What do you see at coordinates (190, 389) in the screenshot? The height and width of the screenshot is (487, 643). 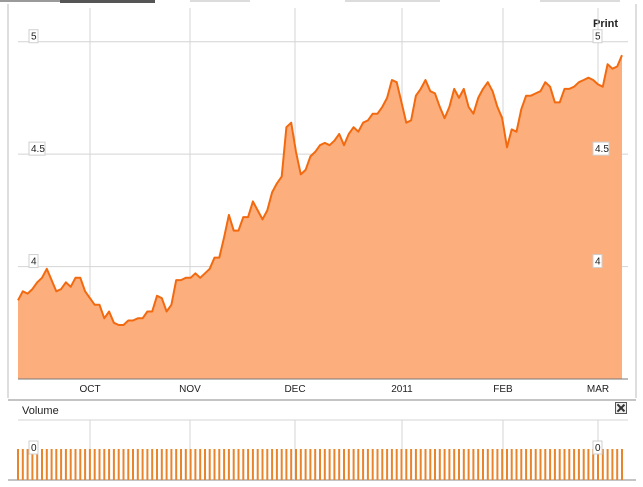 I see `x-tick-label: NOV` at bounding box center [190, 389].